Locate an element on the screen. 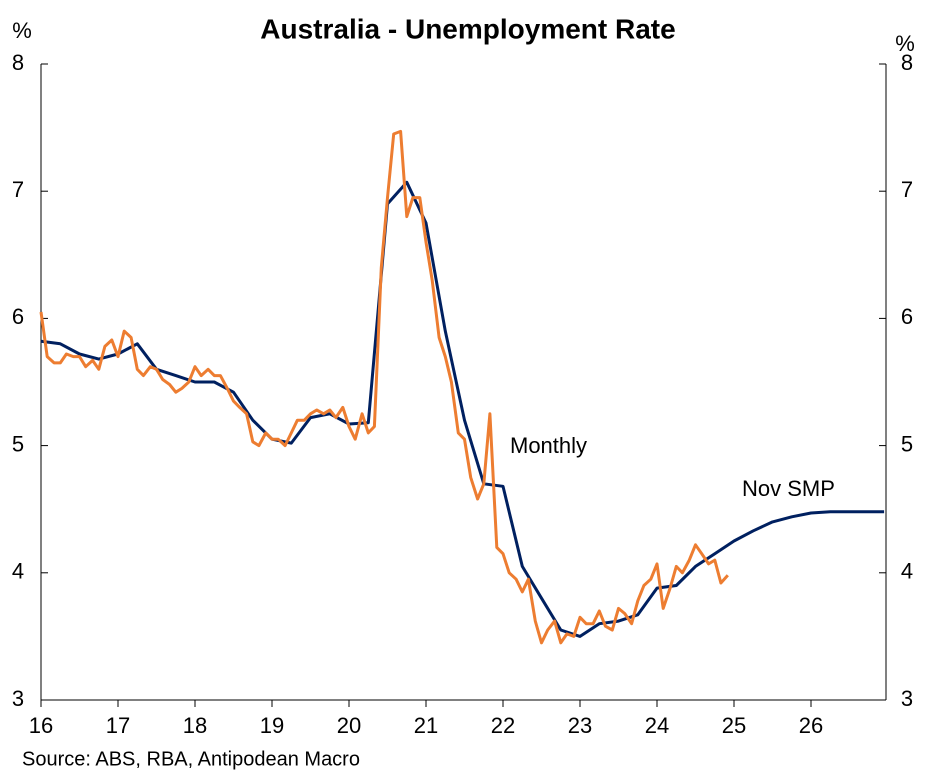  y-axis-label: % is located at coordinates (22, 30).